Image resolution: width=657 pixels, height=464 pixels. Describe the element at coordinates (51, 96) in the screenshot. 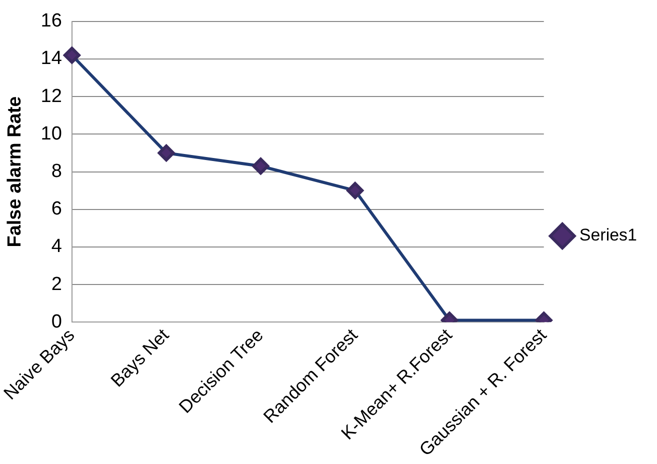

I see `y-tick-label: 12` at that location.